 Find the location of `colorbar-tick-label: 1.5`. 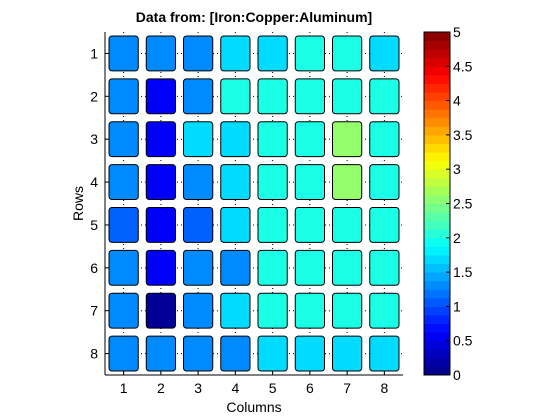

colorbar-tick-label: 1.5 is located at coordinates (463, 272).